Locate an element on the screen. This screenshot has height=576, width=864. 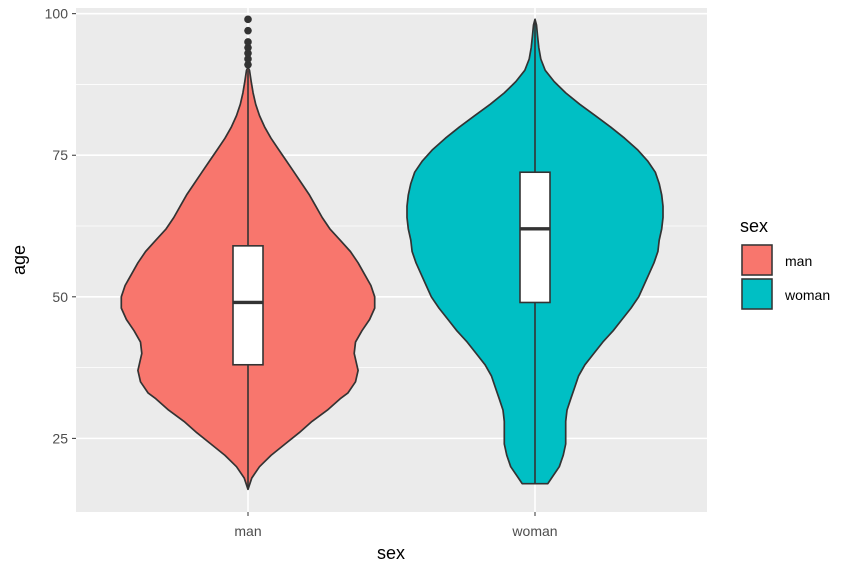
legend-label-woman: woman is located at coordinates (807, 295).